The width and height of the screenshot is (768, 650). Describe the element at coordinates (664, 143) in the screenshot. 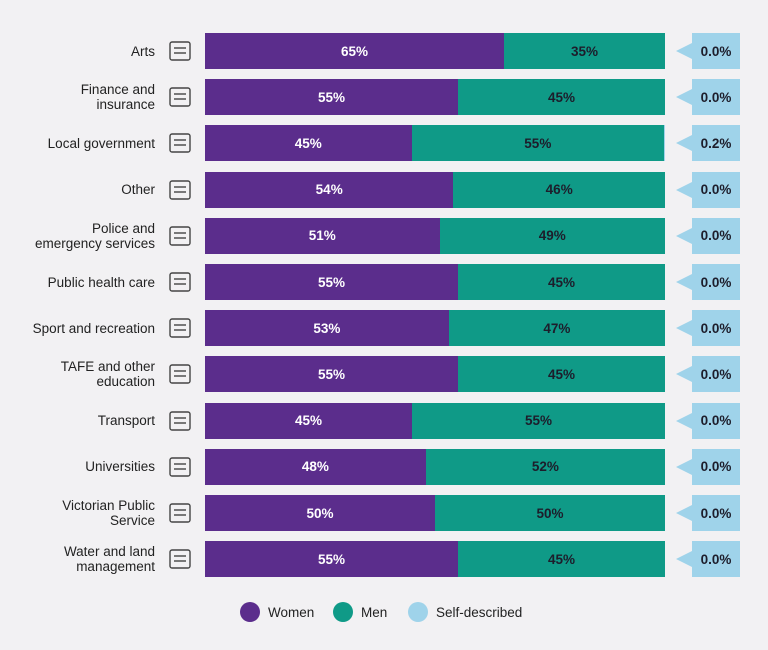

I see `bar-self-described` at that location.